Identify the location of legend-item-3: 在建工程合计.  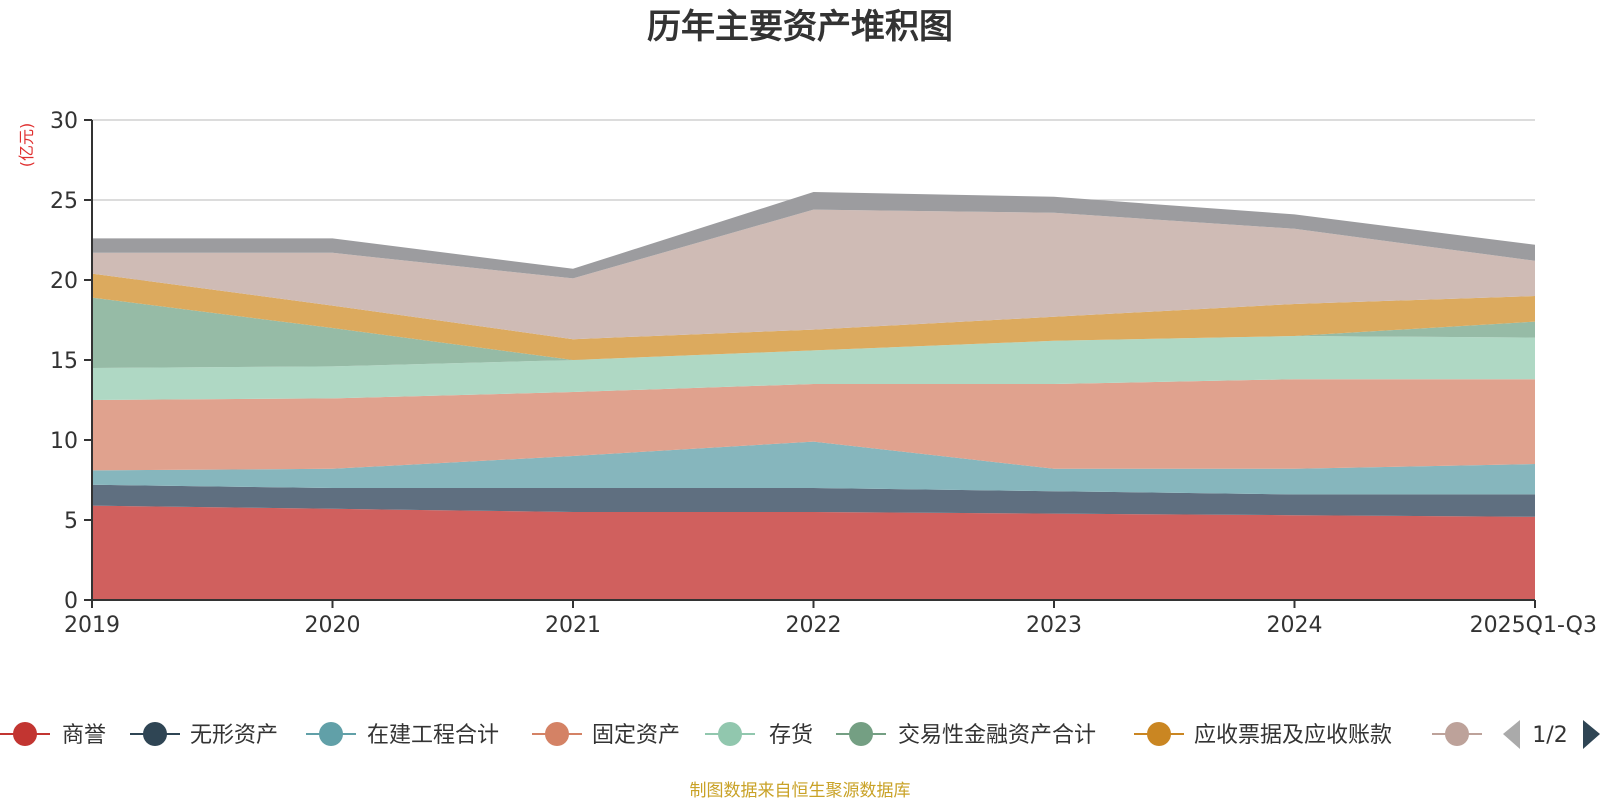
(402, 735).